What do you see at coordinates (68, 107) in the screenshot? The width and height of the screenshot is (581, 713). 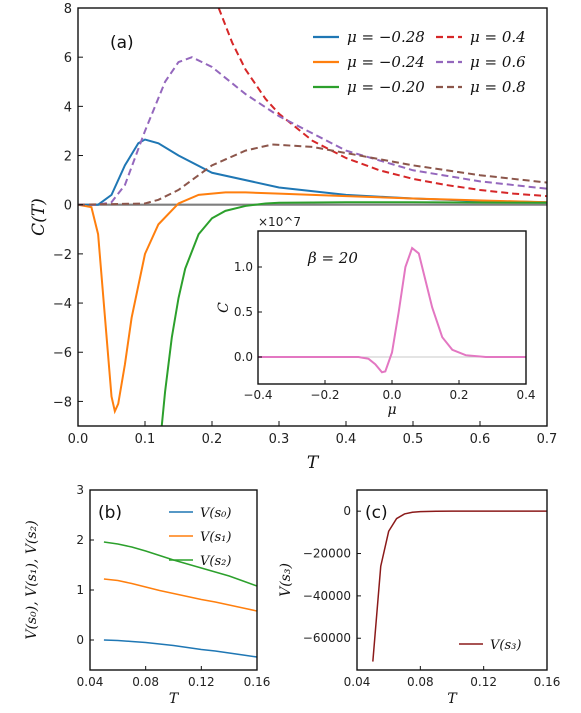 I see `y-tick-label: 4` at bounding box center [68, 107].